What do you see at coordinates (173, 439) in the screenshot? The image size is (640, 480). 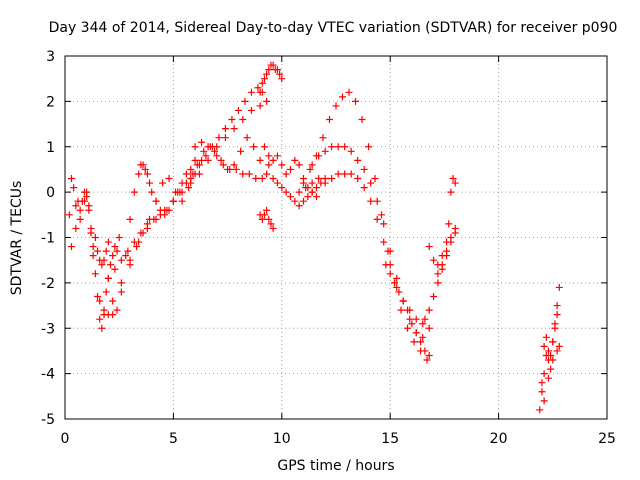 I see `x-tick-label: 5` at bounding box center [173, 439].